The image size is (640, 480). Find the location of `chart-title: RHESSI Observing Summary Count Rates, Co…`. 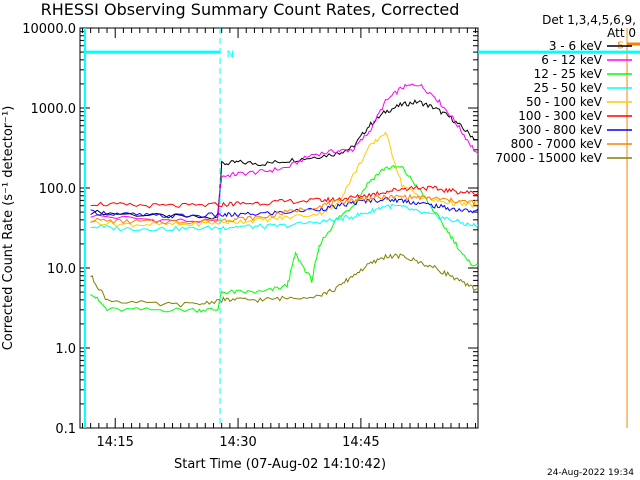

chart-title: RHESSI Observing Summary Count Rates, Co… is located at coordinates (250, 9).